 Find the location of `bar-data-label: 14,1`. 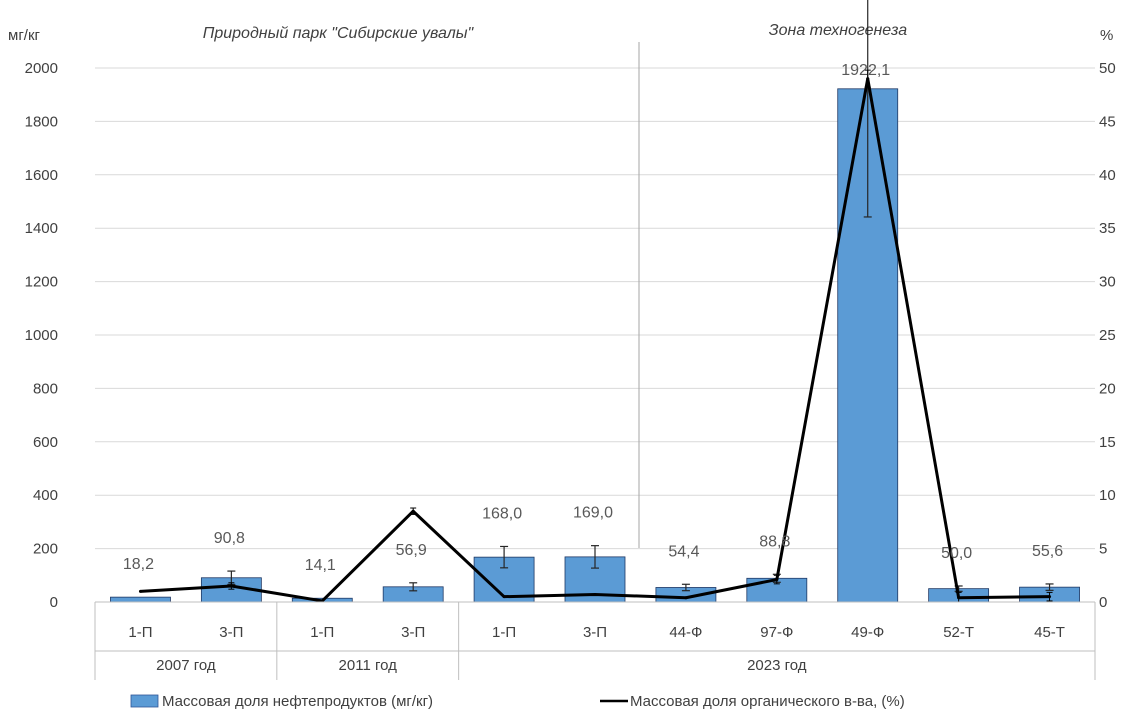

bar-data-label: 14,1 is located at coordinates (320, 565).